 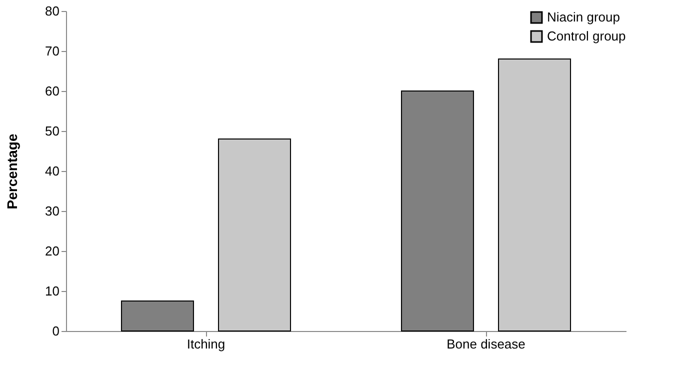 What do you see at coordinates (52, 171) in the screenshot?
I see `y-tick-label: 40` at bounding box center [52, 171].